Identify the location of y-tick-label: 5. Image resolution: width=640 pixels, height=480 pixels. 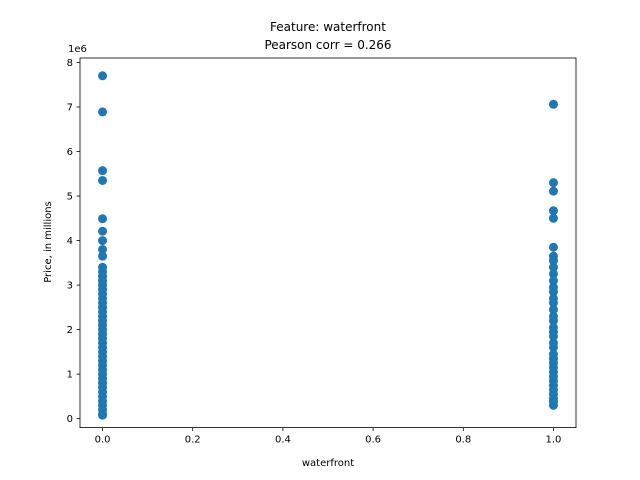
(70, 197).